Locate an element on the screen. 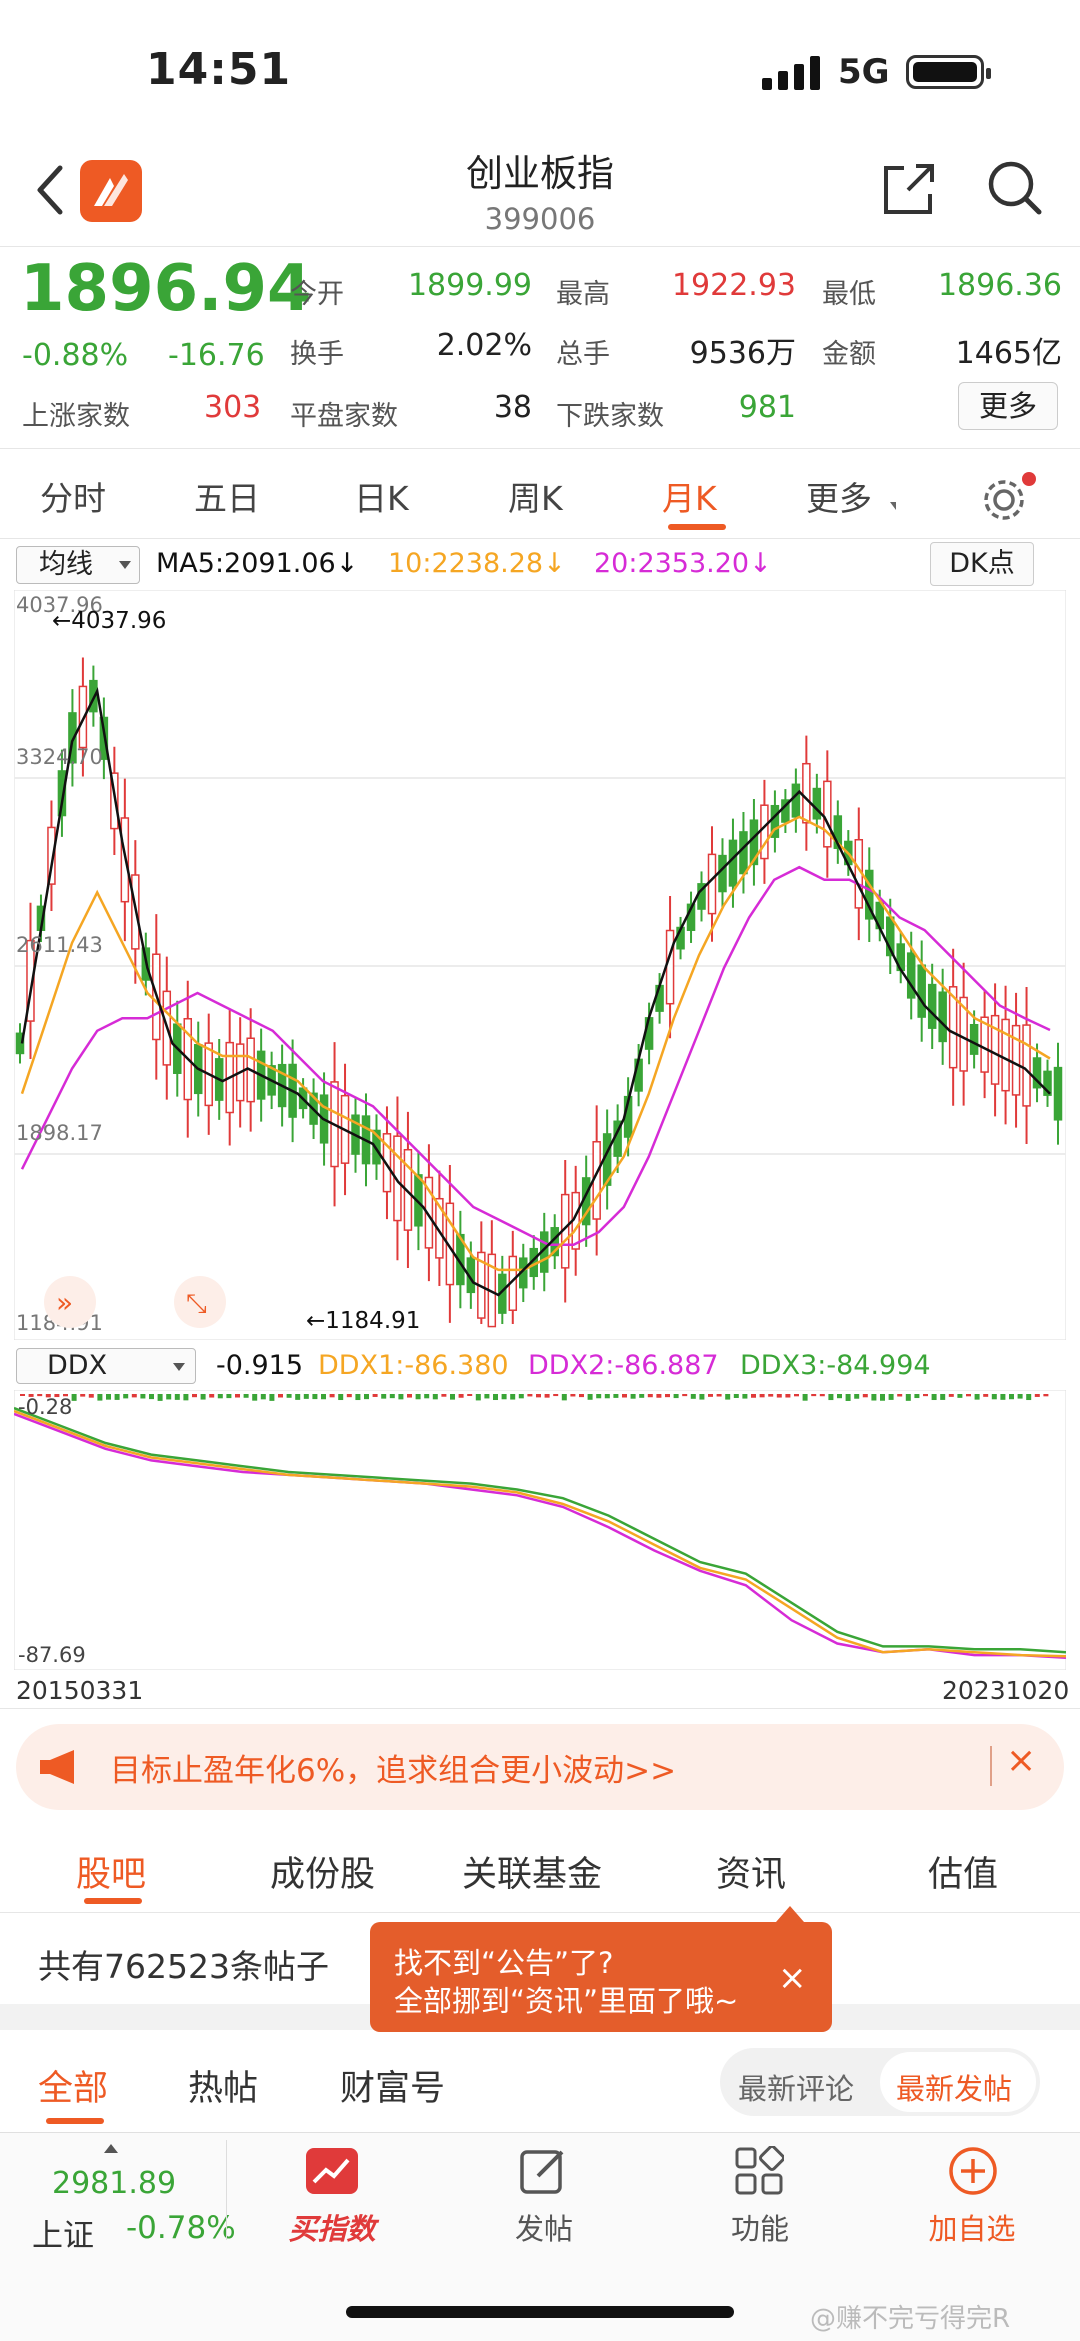  buy-index-button: 买指数 is located at coordinates (332, 2229).